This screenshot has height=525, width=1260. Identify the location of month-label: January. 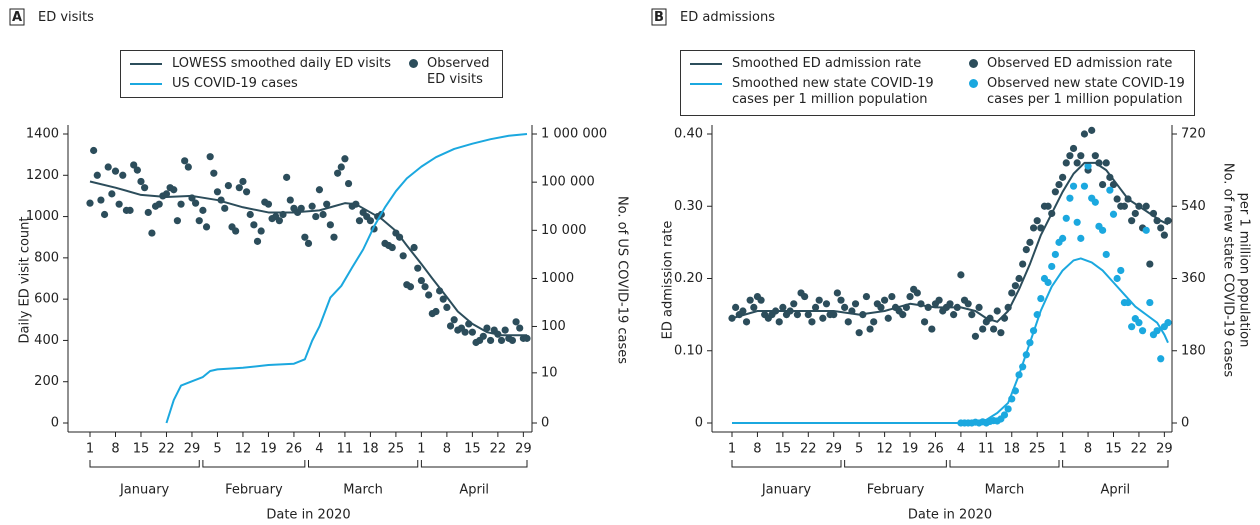
(786, 490).